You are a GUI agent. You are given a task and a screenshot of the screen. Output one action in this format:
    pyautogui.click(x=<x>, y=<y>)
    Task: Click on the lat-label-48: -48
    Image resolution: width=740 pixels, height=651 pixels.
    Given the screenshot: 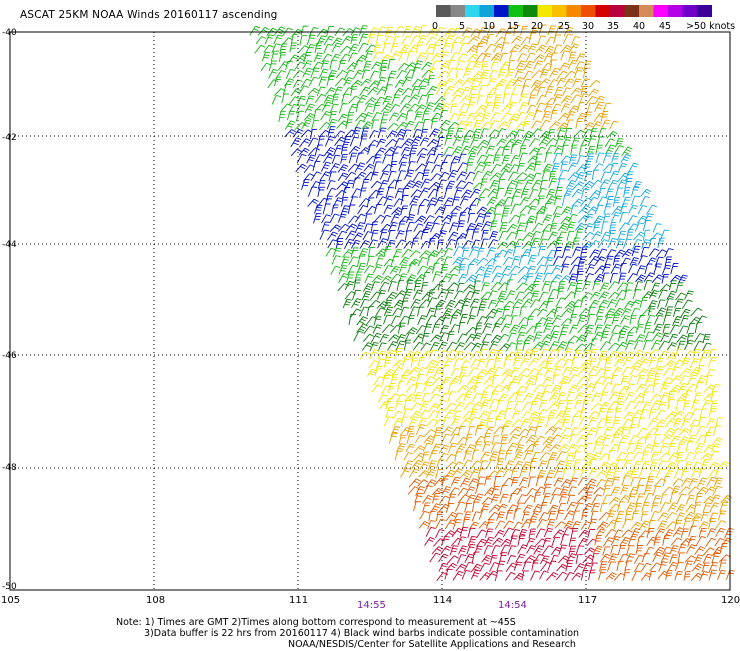 What is the action you would take?
    pyautogui.click(x=9, y=468)
    